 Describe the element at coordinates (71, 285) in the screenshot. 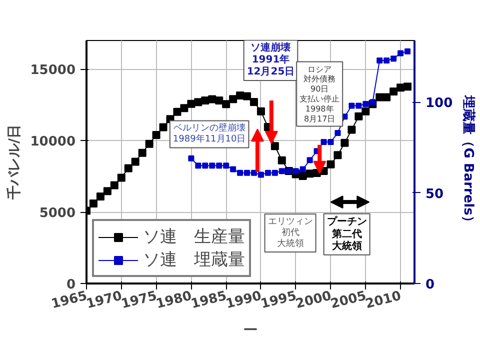

I see `y-tick-label: 0` at that location.